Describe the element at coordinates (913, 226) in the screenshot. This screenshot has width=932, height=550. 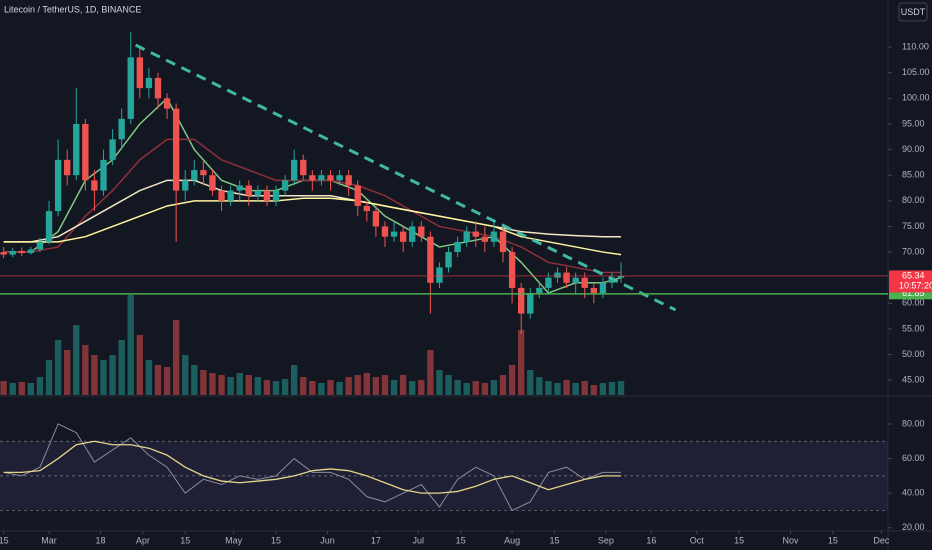
I see `y-tick-label: 75.00` at that location.